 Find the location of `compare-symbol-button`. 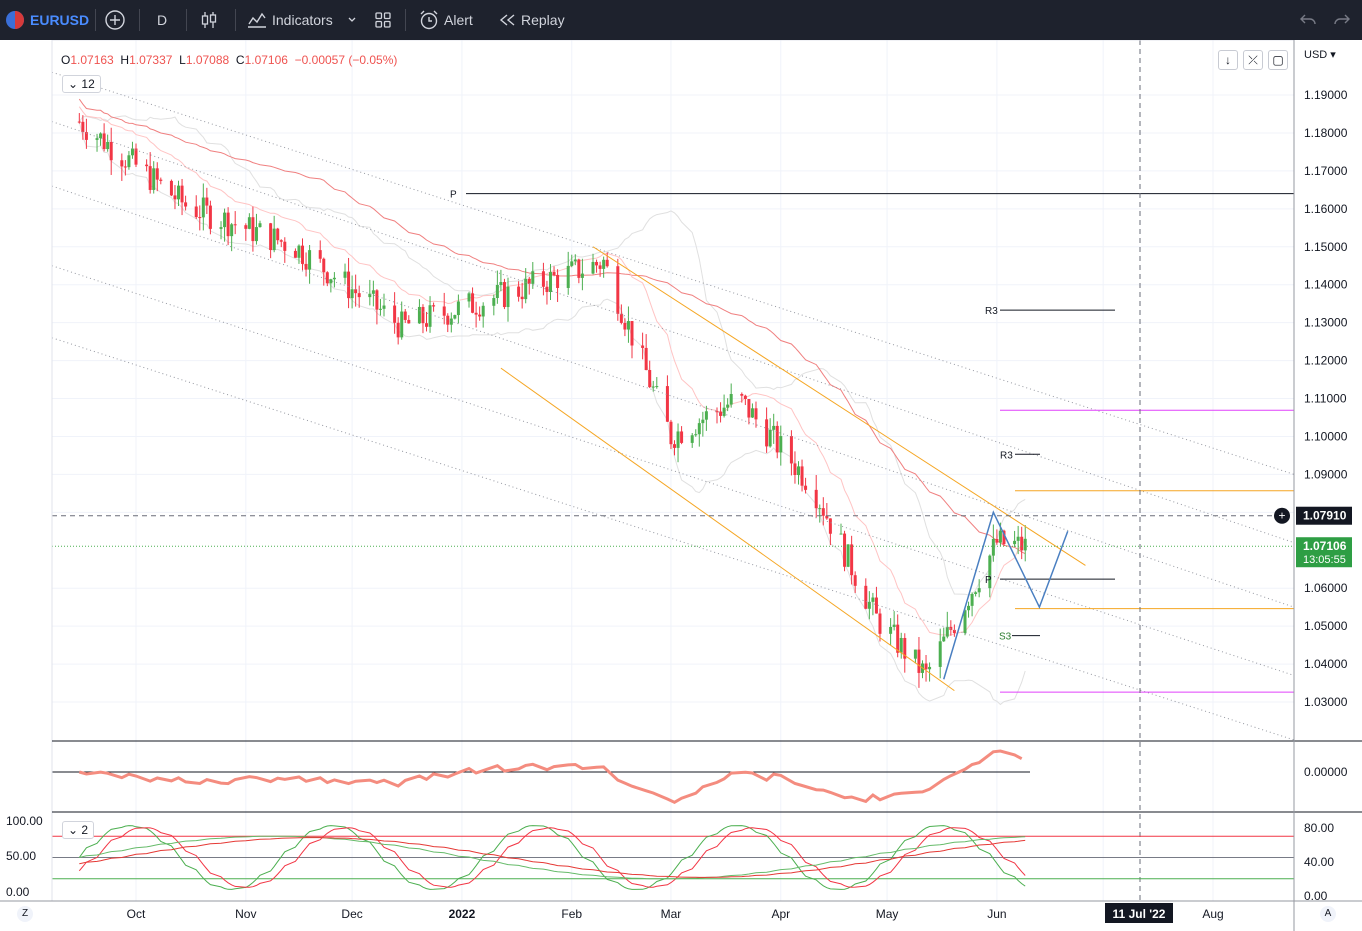

compare-symbol-button is located at coordinates (115, 20).